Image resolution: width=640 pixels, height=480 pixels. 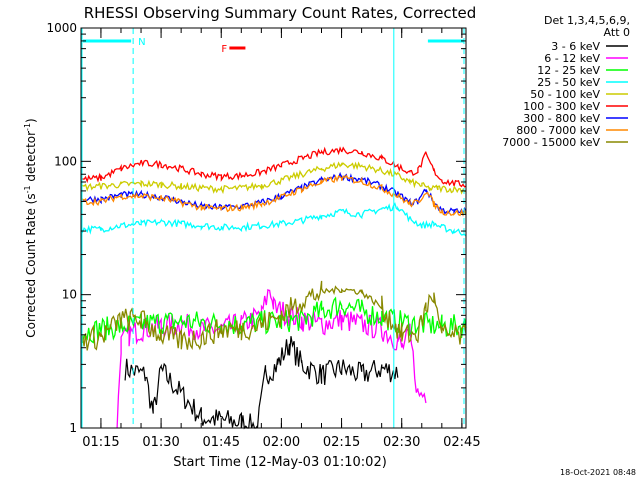 I want to click on saa-label: N, so click(x=141, y=42).